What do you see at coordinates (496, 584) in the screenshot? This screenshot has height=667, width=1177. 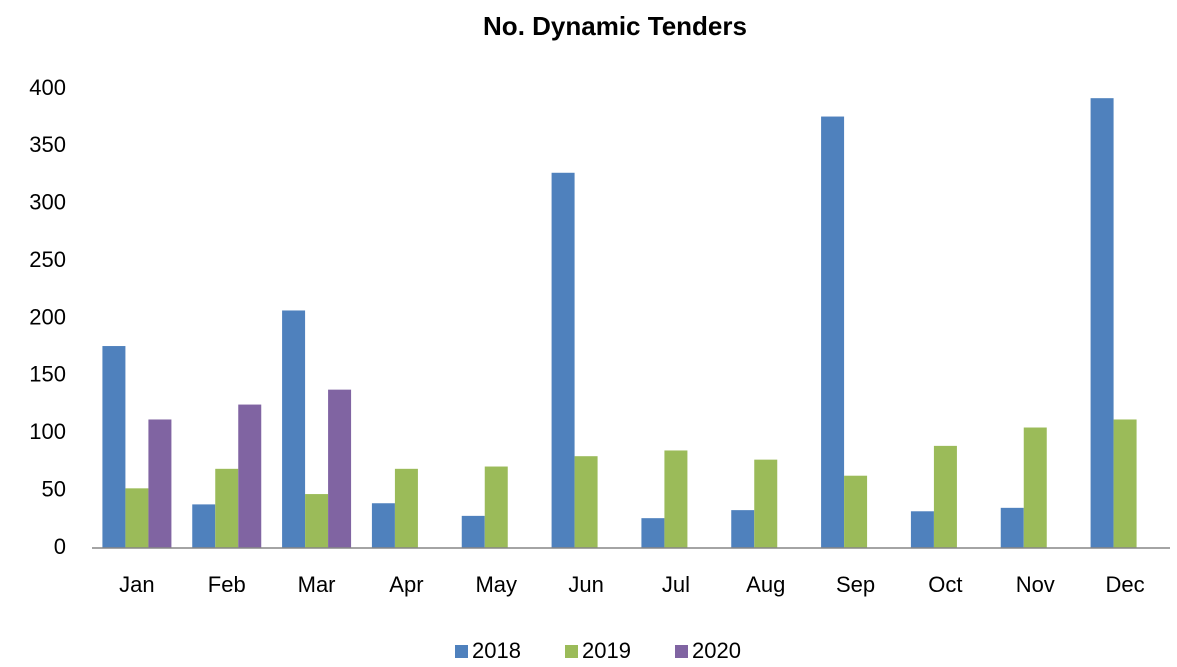 I see `x-tick-label: May` at bounding box center [496, 584].